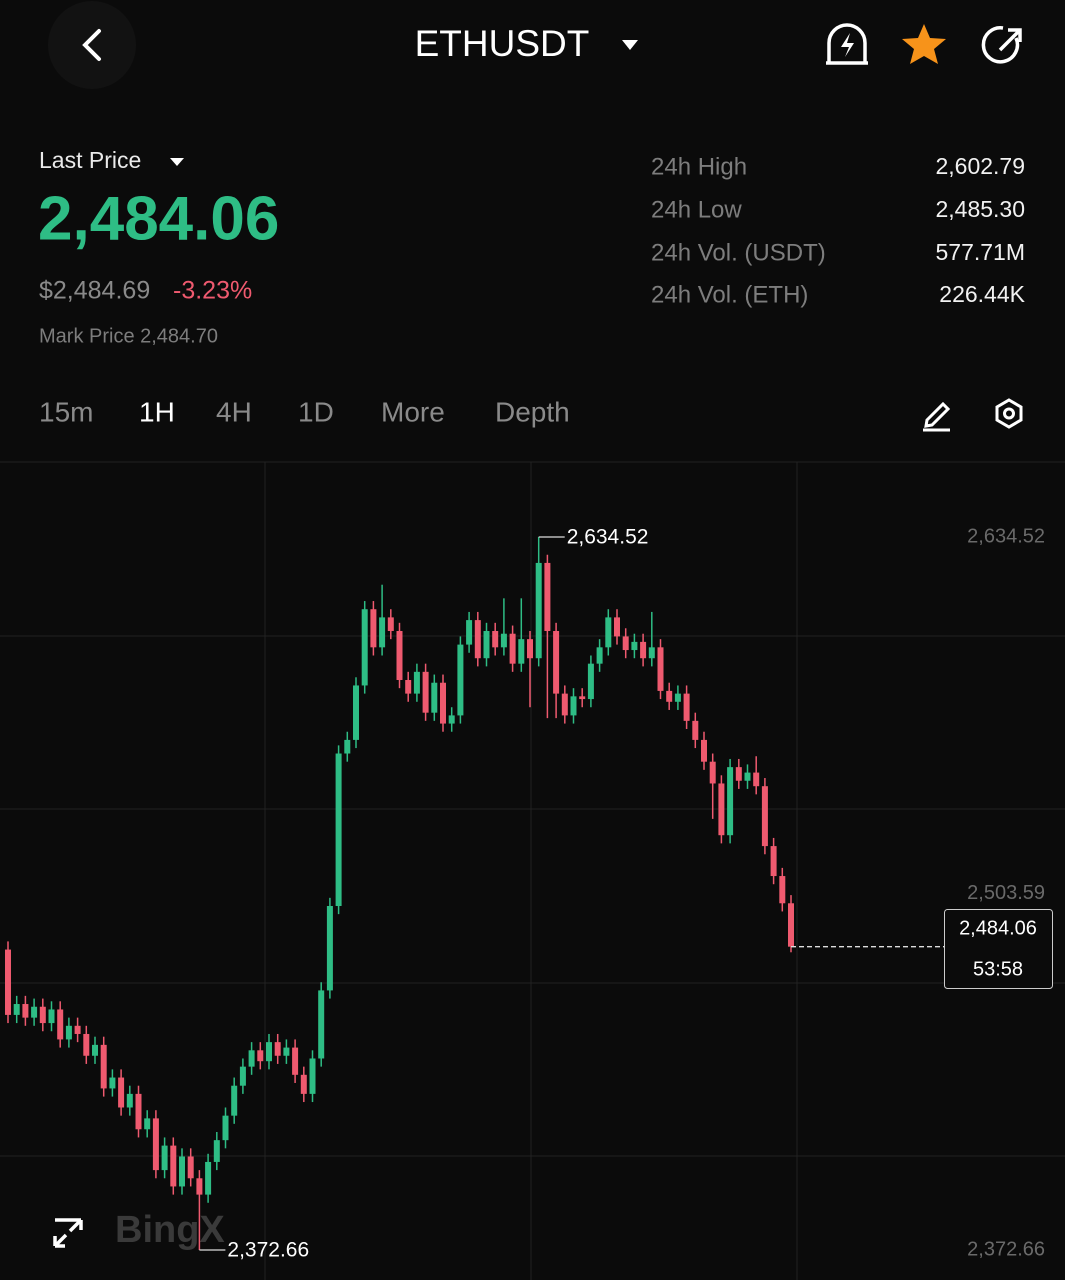 The width and height of the screenshot is (1065, 1280). Describe the element at coordinates (158, 218) in the screenshot. I see `last-price: 2,484.06` at that location.